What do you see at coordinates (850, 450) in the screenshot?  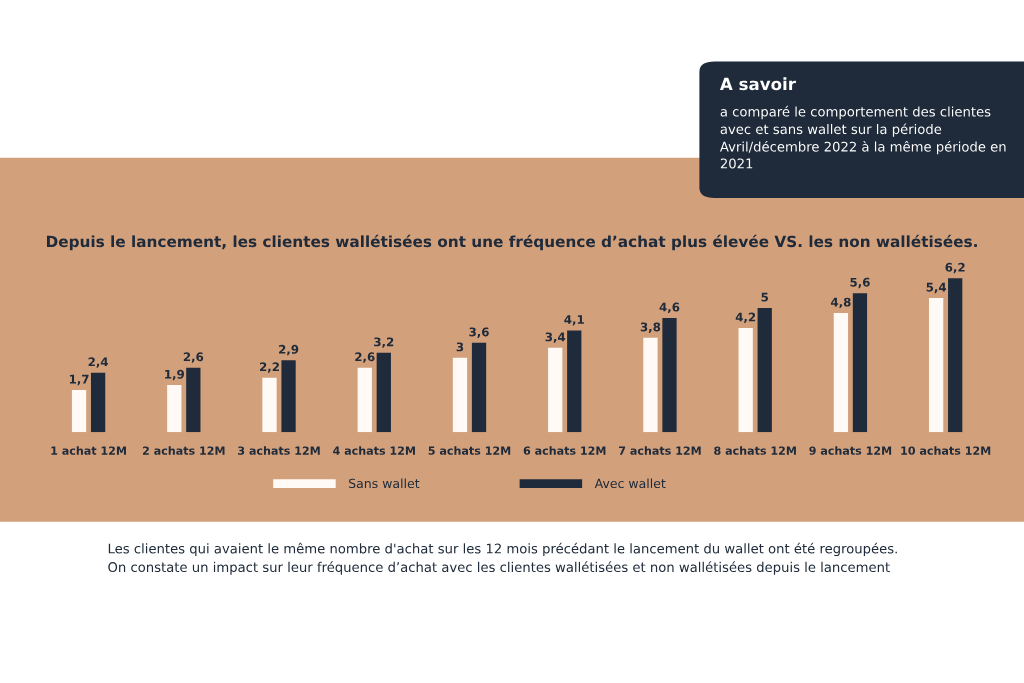 I see `x-tick-label: 9 achats 12M` at bounding box center [850, 450].